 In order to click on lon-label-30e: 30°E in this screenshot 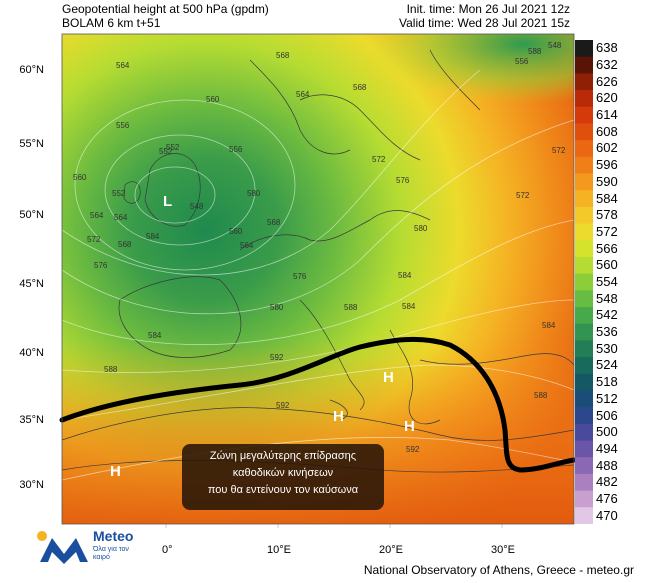, I will do `click(503, 550)`.